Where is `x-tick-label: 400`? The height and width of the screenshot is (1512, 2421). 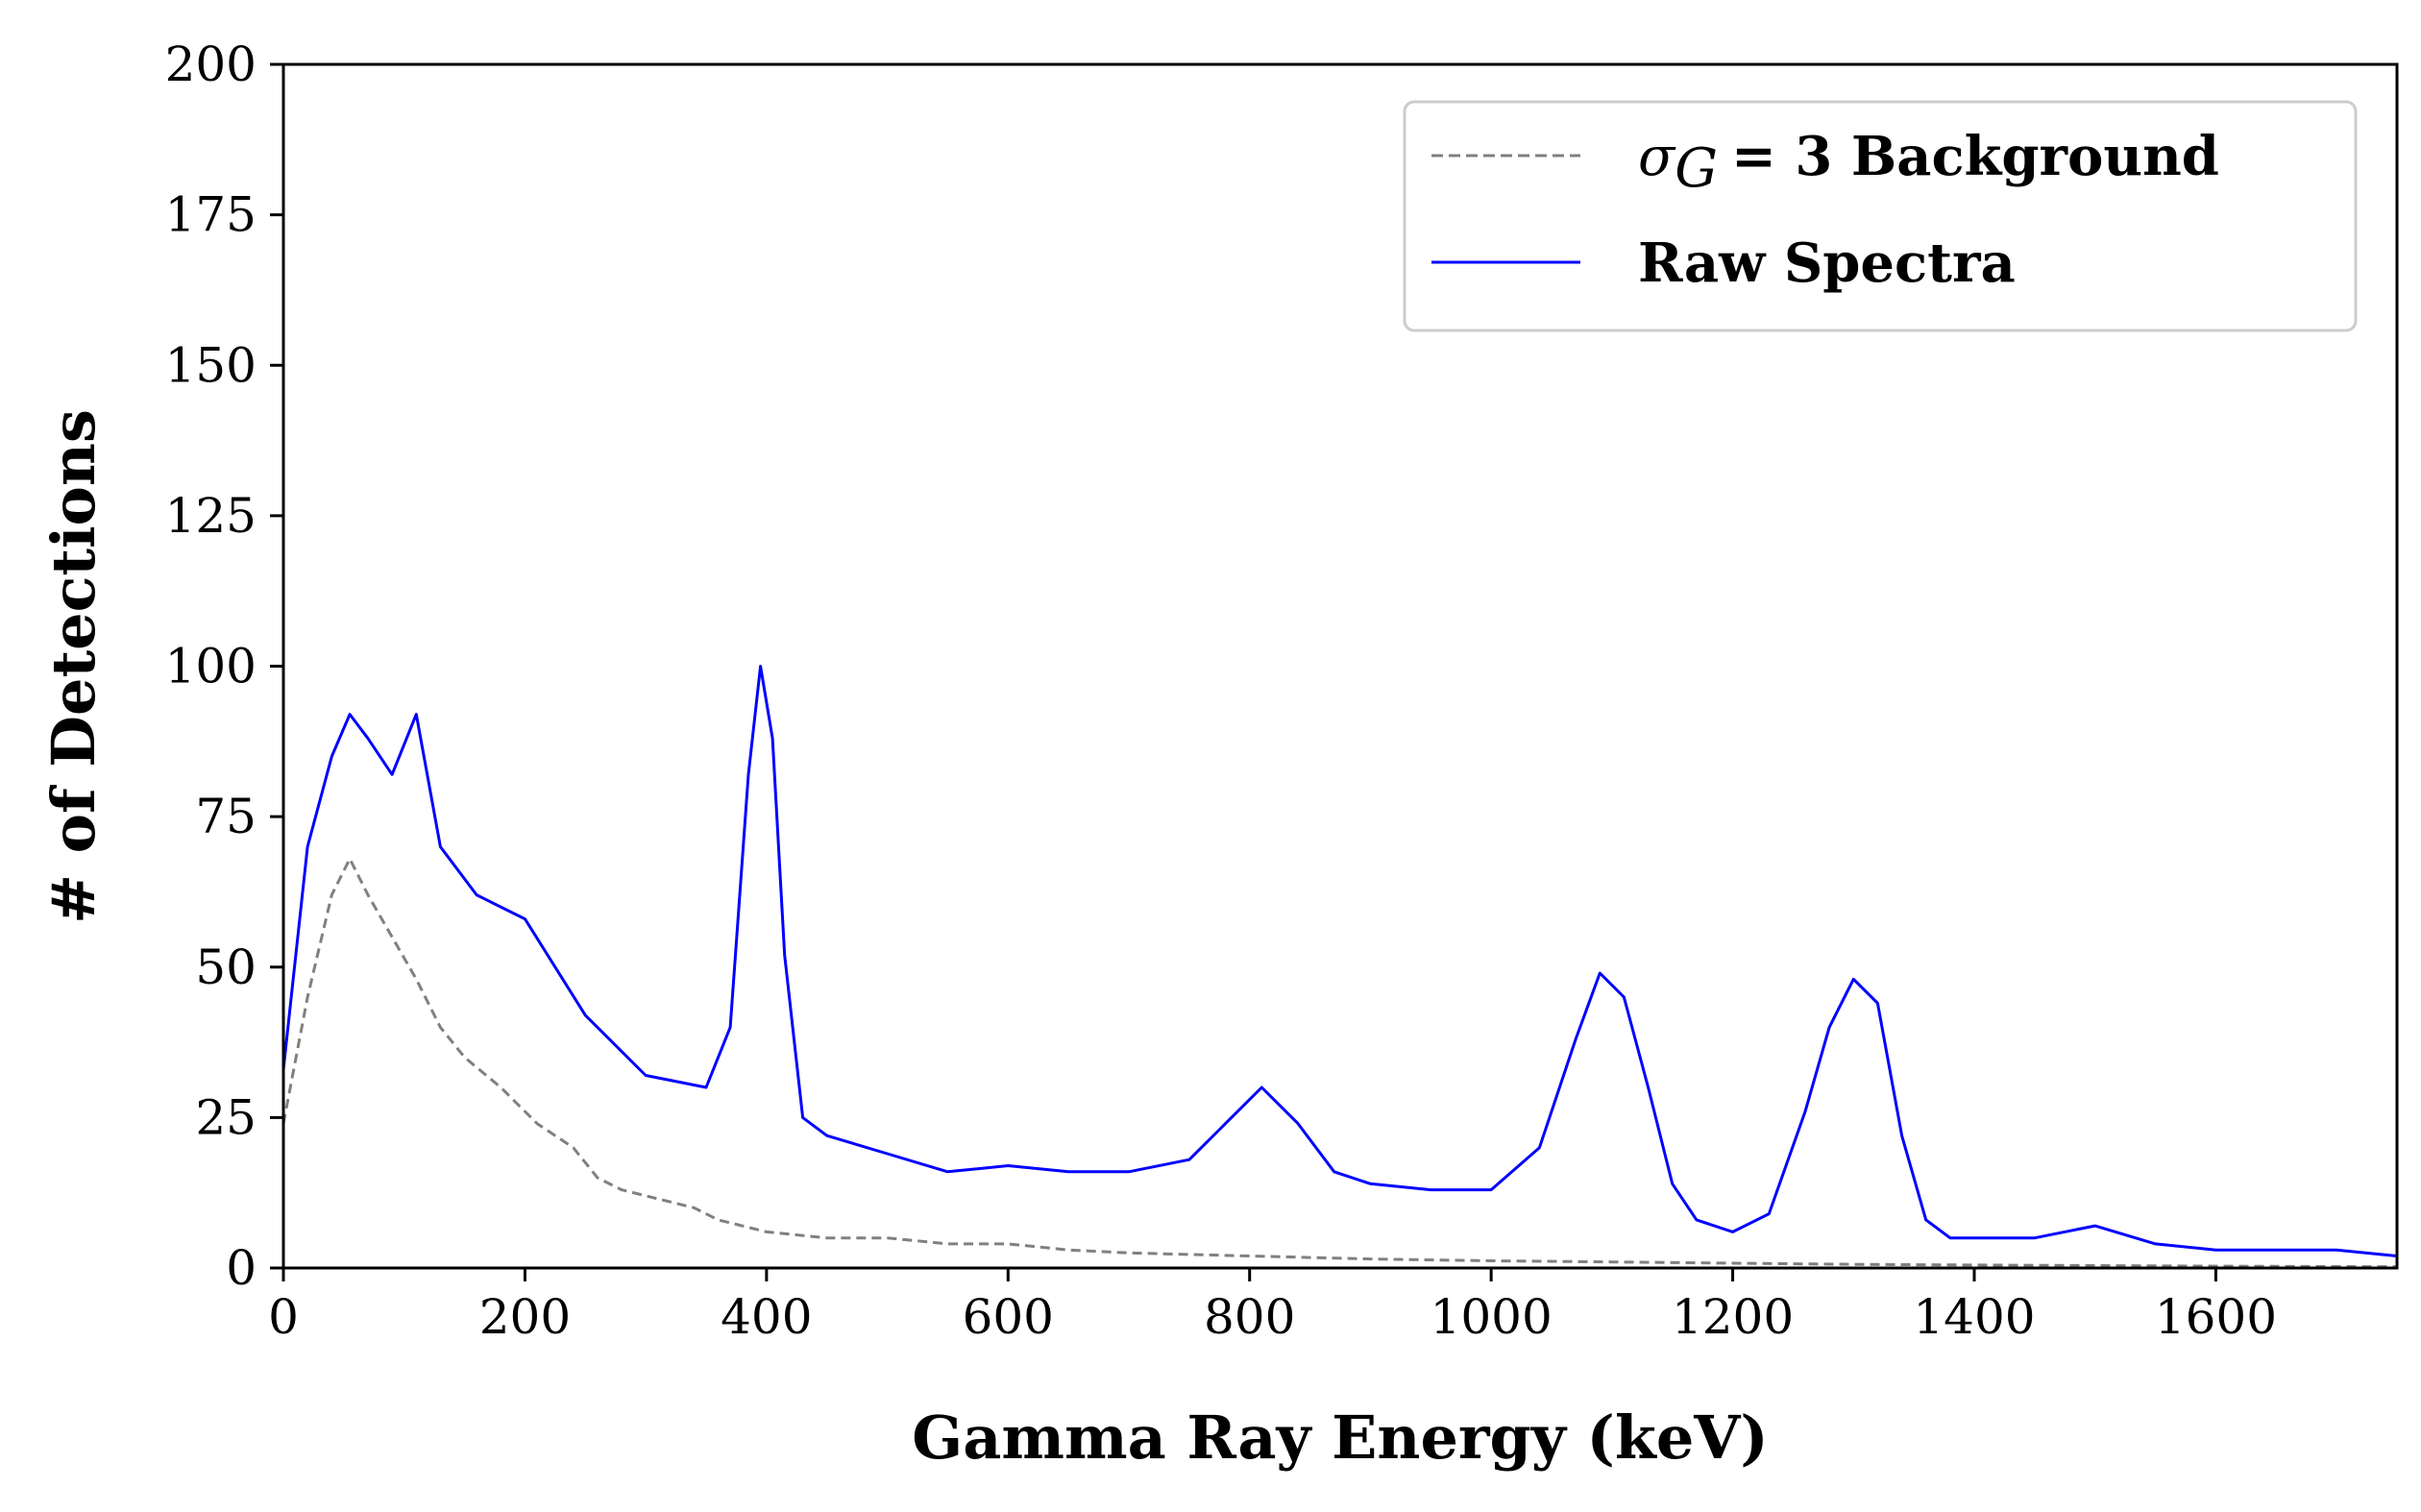 x-tick-label: 400 is located at coordinates (766, 1317).